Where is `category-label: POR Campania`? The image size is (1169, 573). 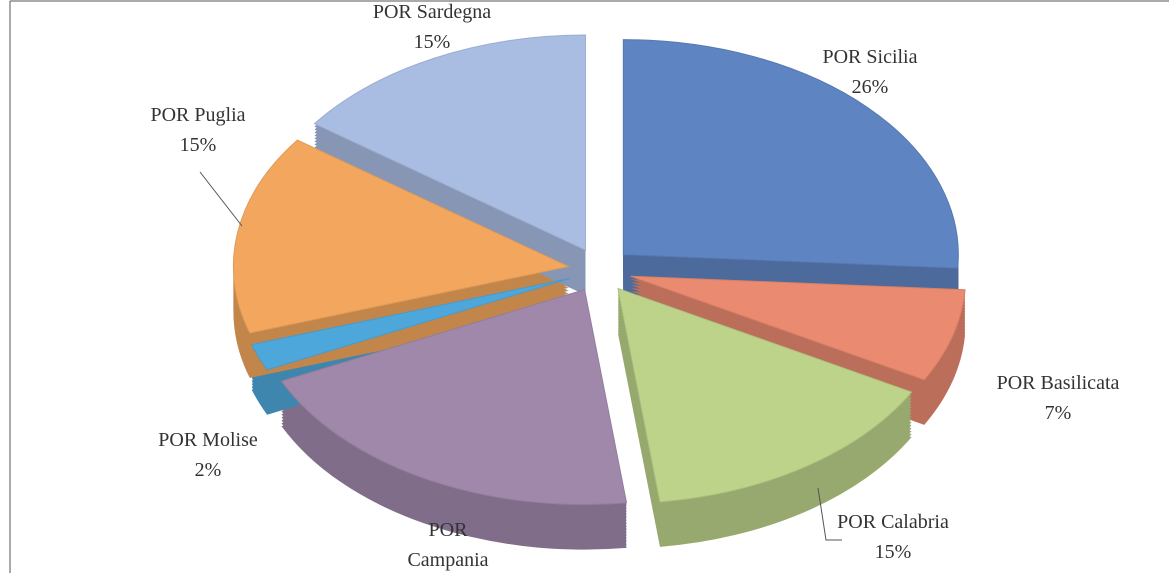 category-label: POR Campania is located at coordinates (448, 545).